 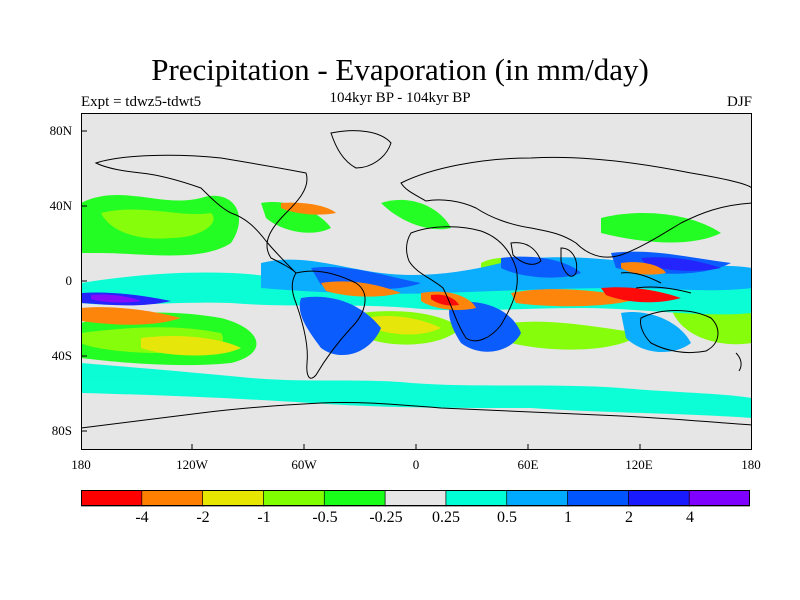 What do you see at coordinates (507, 517) in the screenshot?
I see `colorbar-label: 0.5` at bounding box center [507, 517].